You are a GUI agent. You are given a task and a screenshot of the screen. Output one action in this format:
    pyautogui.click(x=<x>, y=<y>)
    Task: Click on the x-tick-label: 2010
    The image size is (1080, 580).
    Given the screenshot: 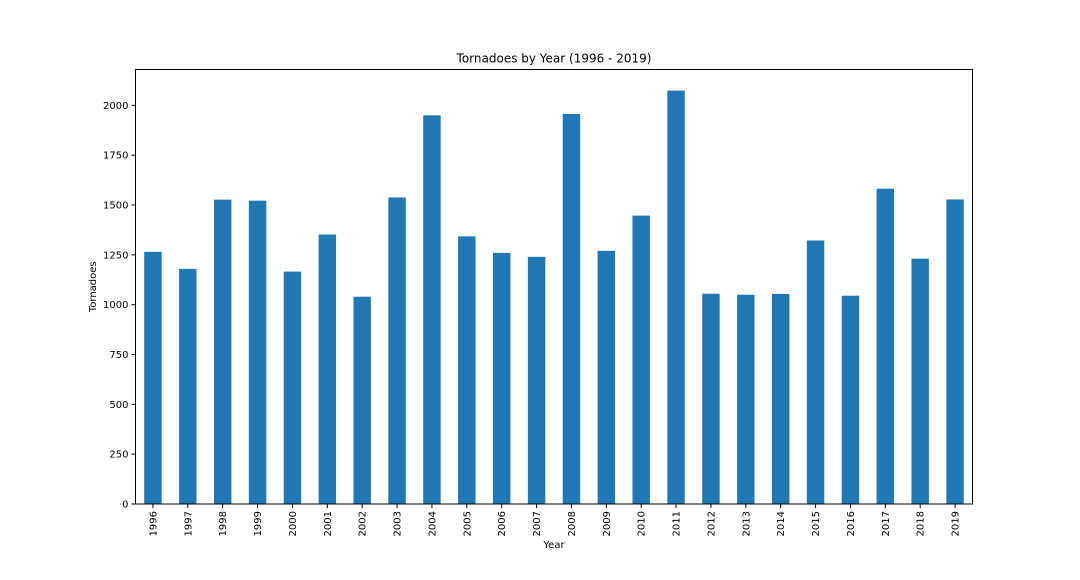 What is the action you would take?
    pyautogui.click(x=642, y=523)
    